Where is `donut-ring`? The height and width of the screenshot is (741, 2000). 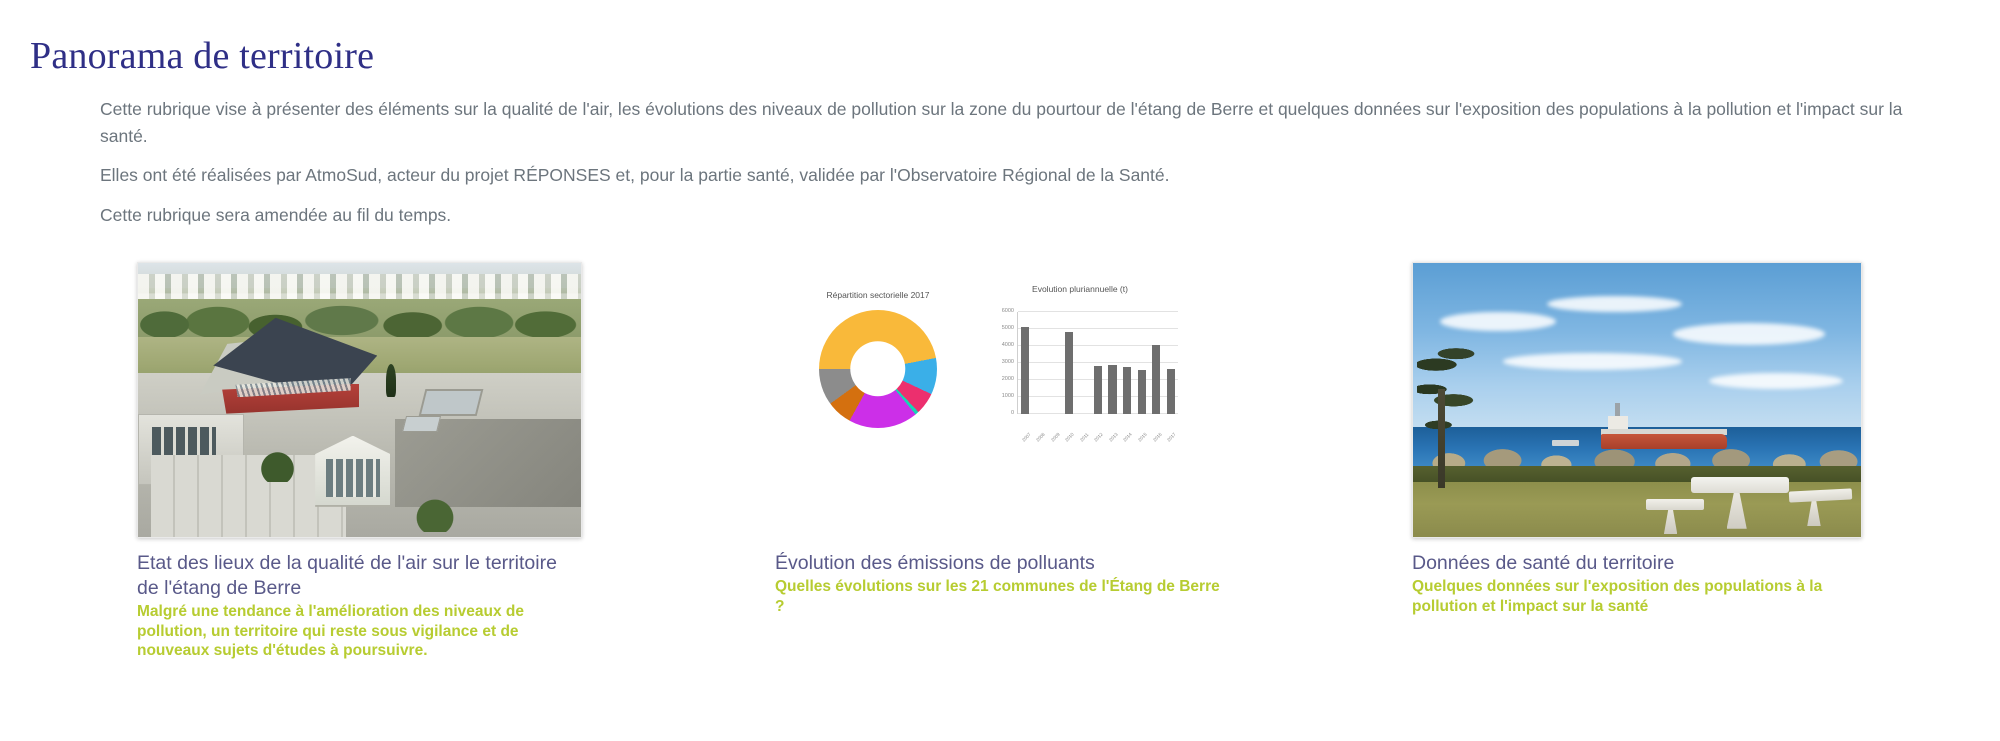
donut-ring is located at coordinates (878, 369).